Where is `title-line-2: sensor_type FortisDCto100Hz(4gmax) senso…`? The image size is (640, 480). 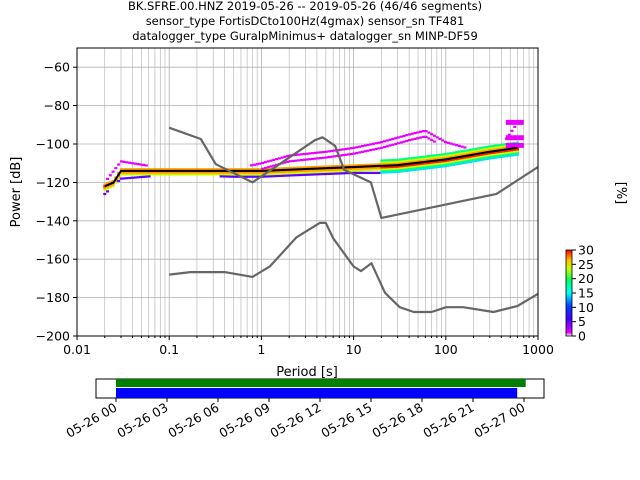 title-line-2: sensor_type FortisDCto100Hz(4gmax) senso… is located at coordinates (305, 21).